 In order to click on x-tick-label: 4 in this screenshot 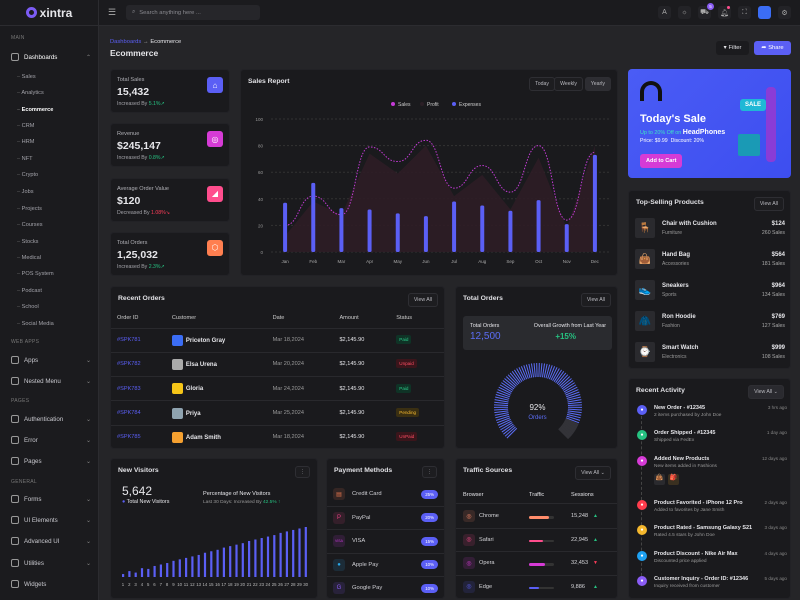, I will do `click(142, 584)`.